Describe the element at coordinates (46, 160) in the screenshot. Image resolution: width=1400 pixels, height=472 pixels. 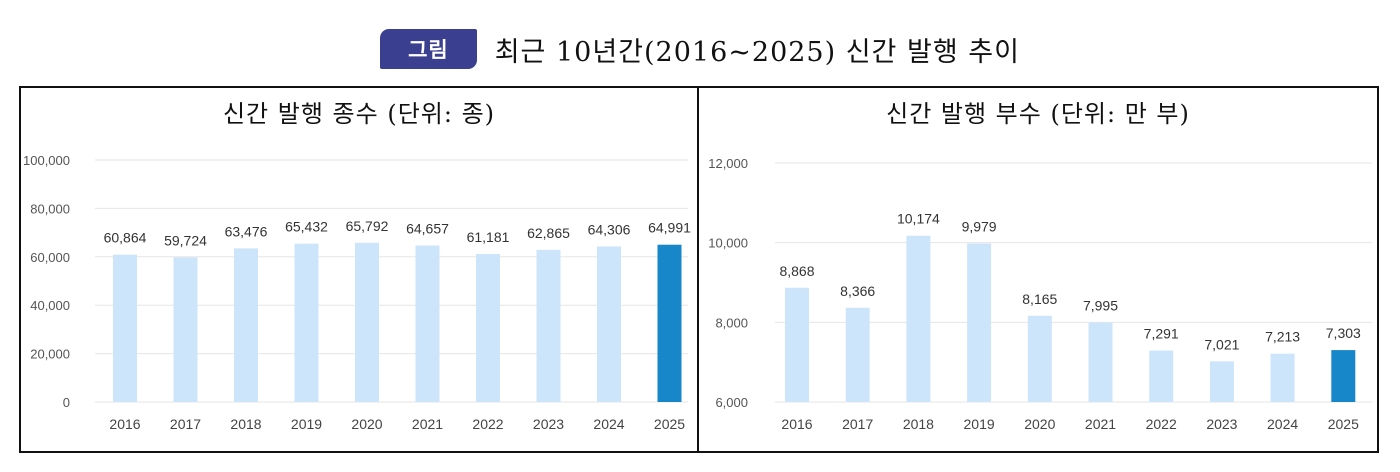
I see `y-tick-label: 100,000` at that location.